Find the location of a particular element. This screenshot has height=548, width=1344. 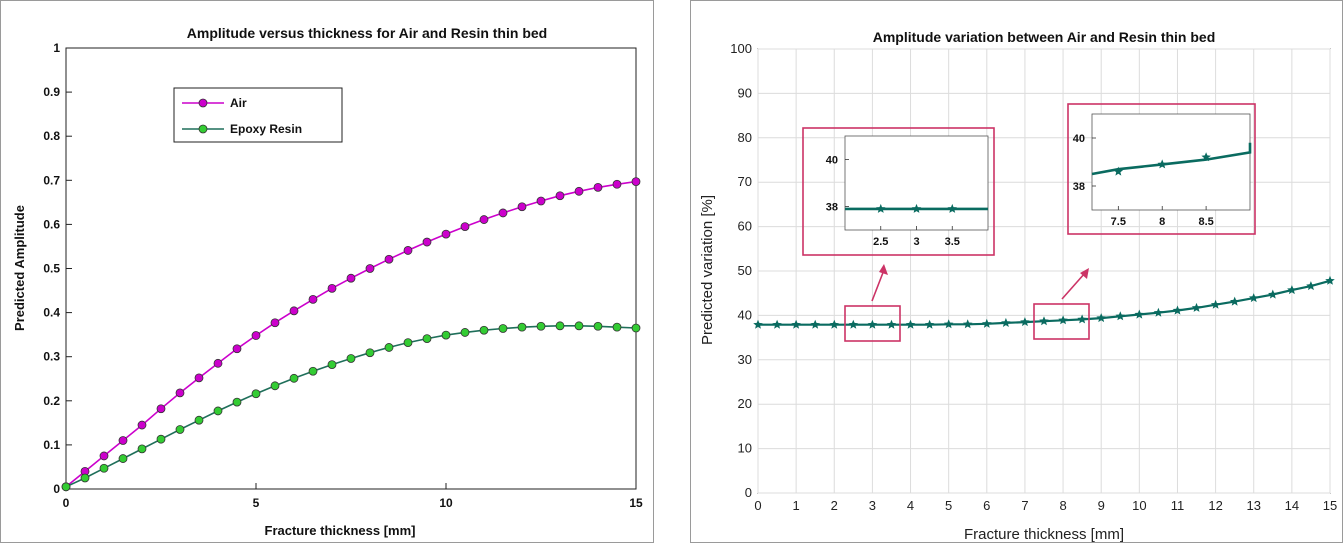

right-y-tick-label: 90 is located at coordinates (745, 92).